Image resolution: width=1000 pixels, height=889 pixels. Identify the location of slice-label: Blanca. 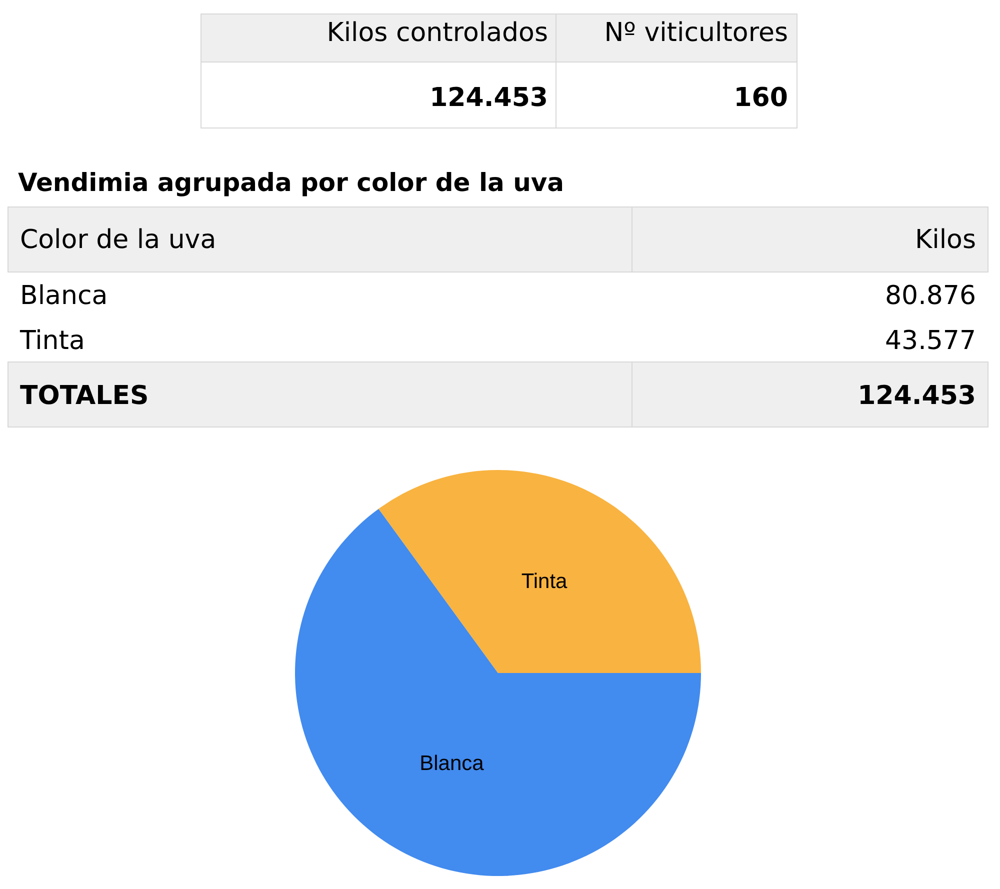
(452, 763).